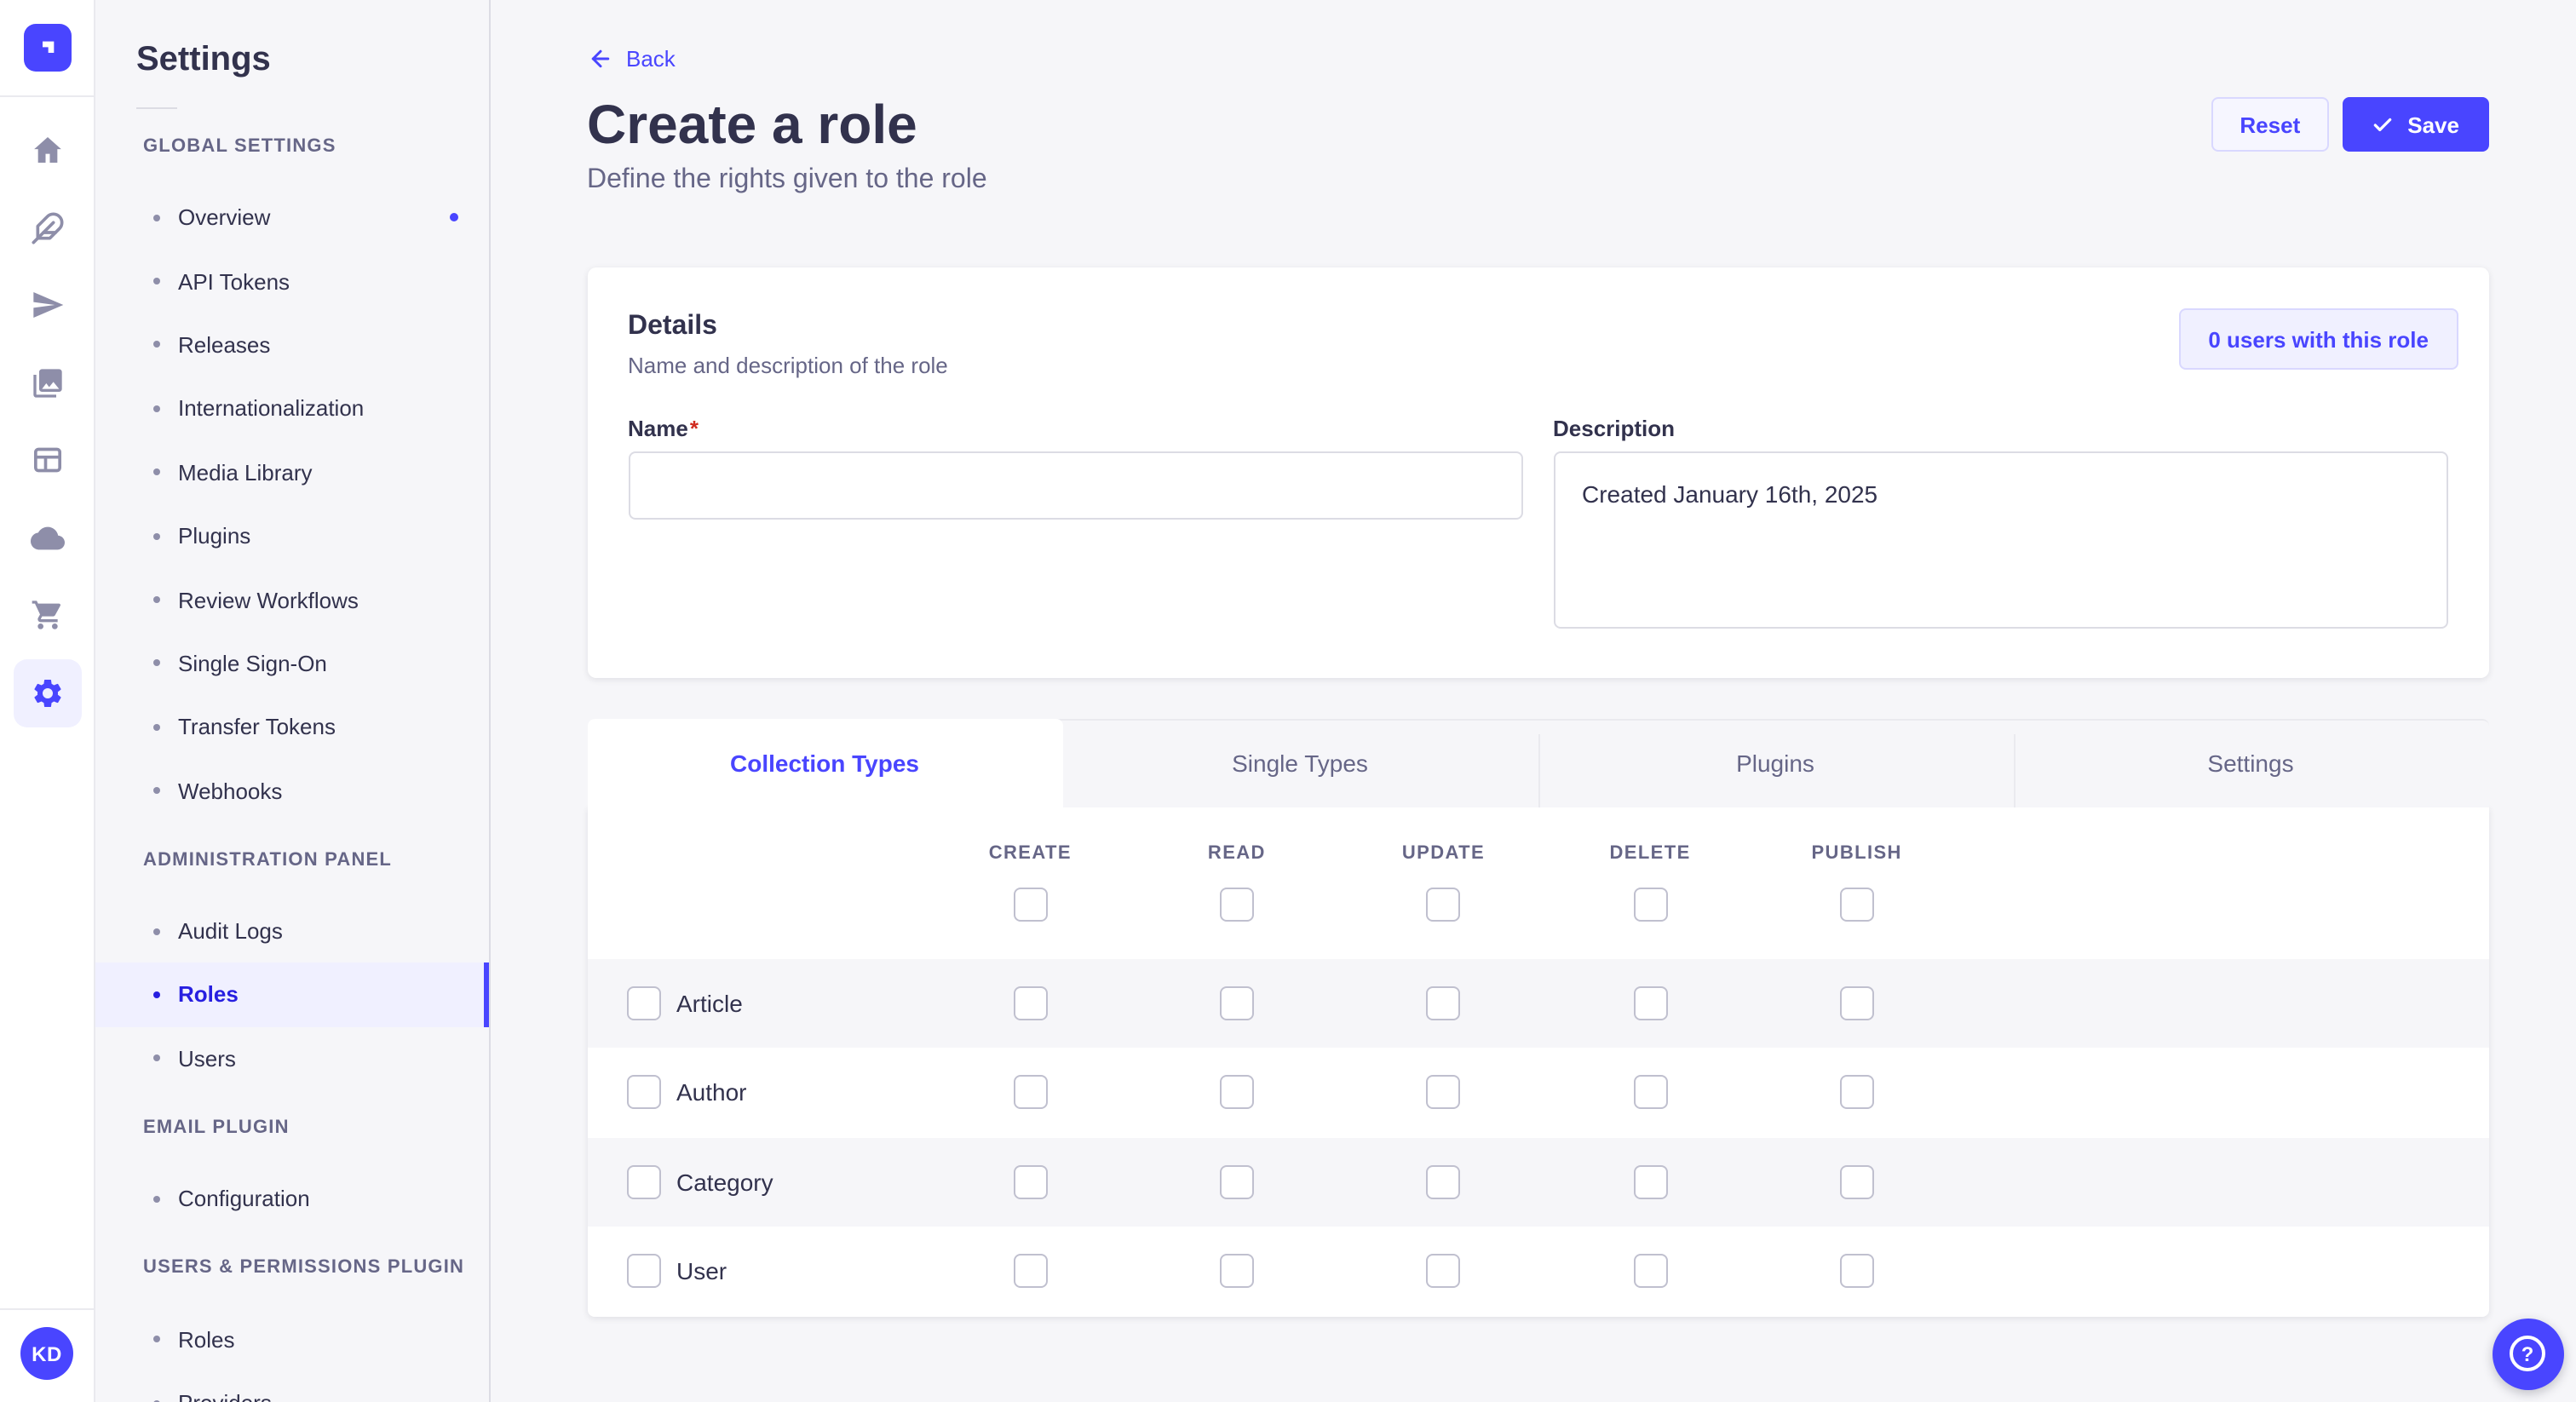 The width and height of the screenshot is (2576, 1402). I want to click on checkbox-row-user, so click(644, 1271).